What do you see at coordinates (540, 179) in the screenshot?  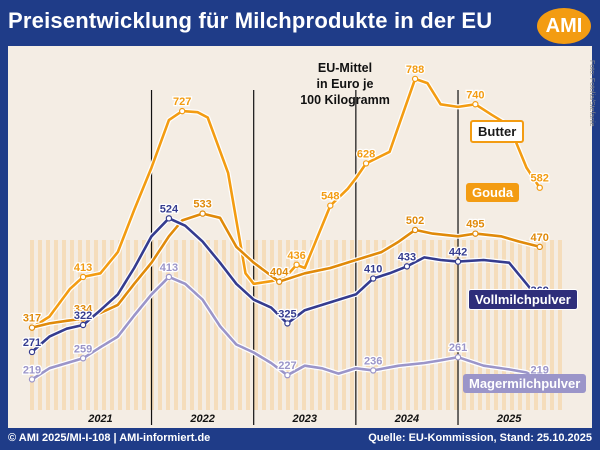 I see `data-label: 582` at bounding box center [540, 179].